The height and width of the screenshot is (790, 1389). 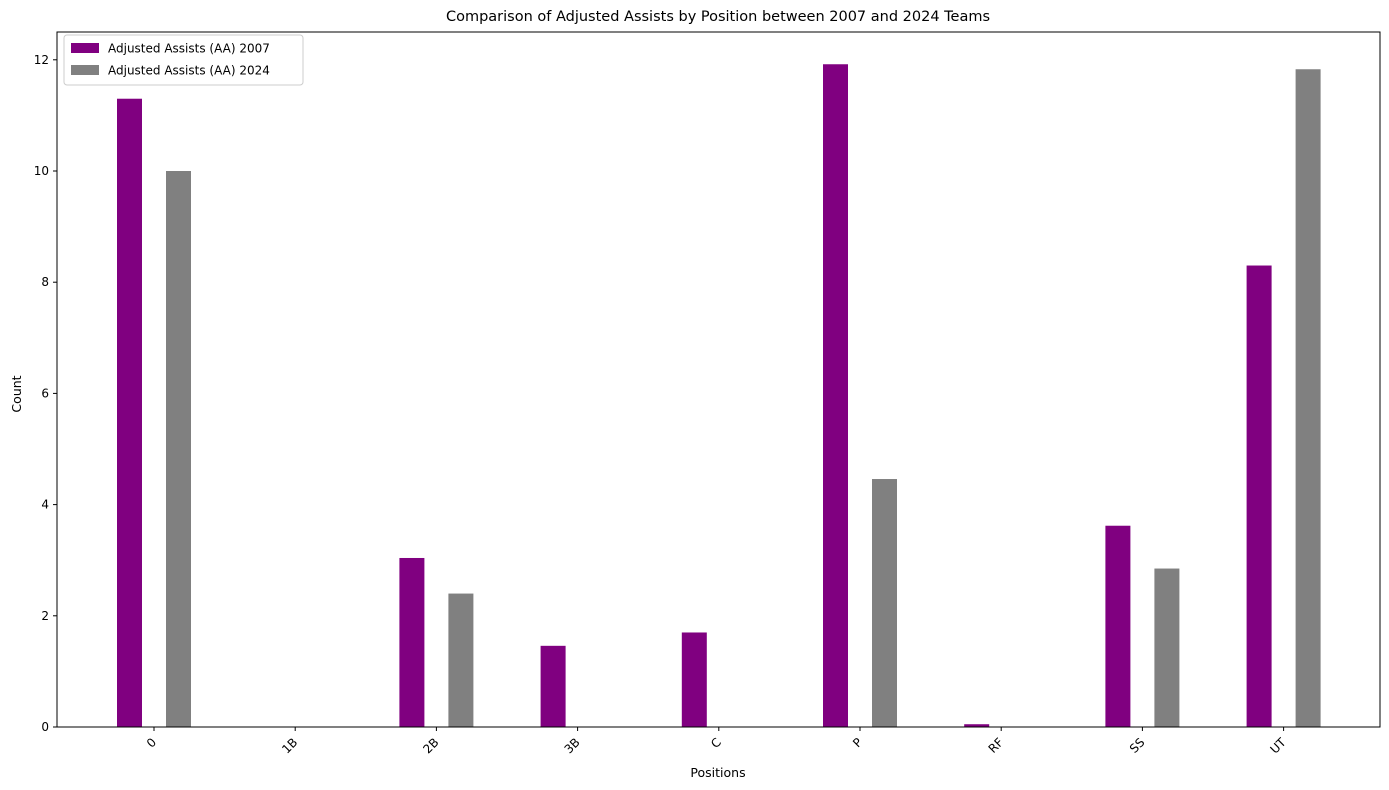 What do you see at coordinates (884, 603) in the screenshot?
I see `bar-2024-p` at bounding box center [884, 603].